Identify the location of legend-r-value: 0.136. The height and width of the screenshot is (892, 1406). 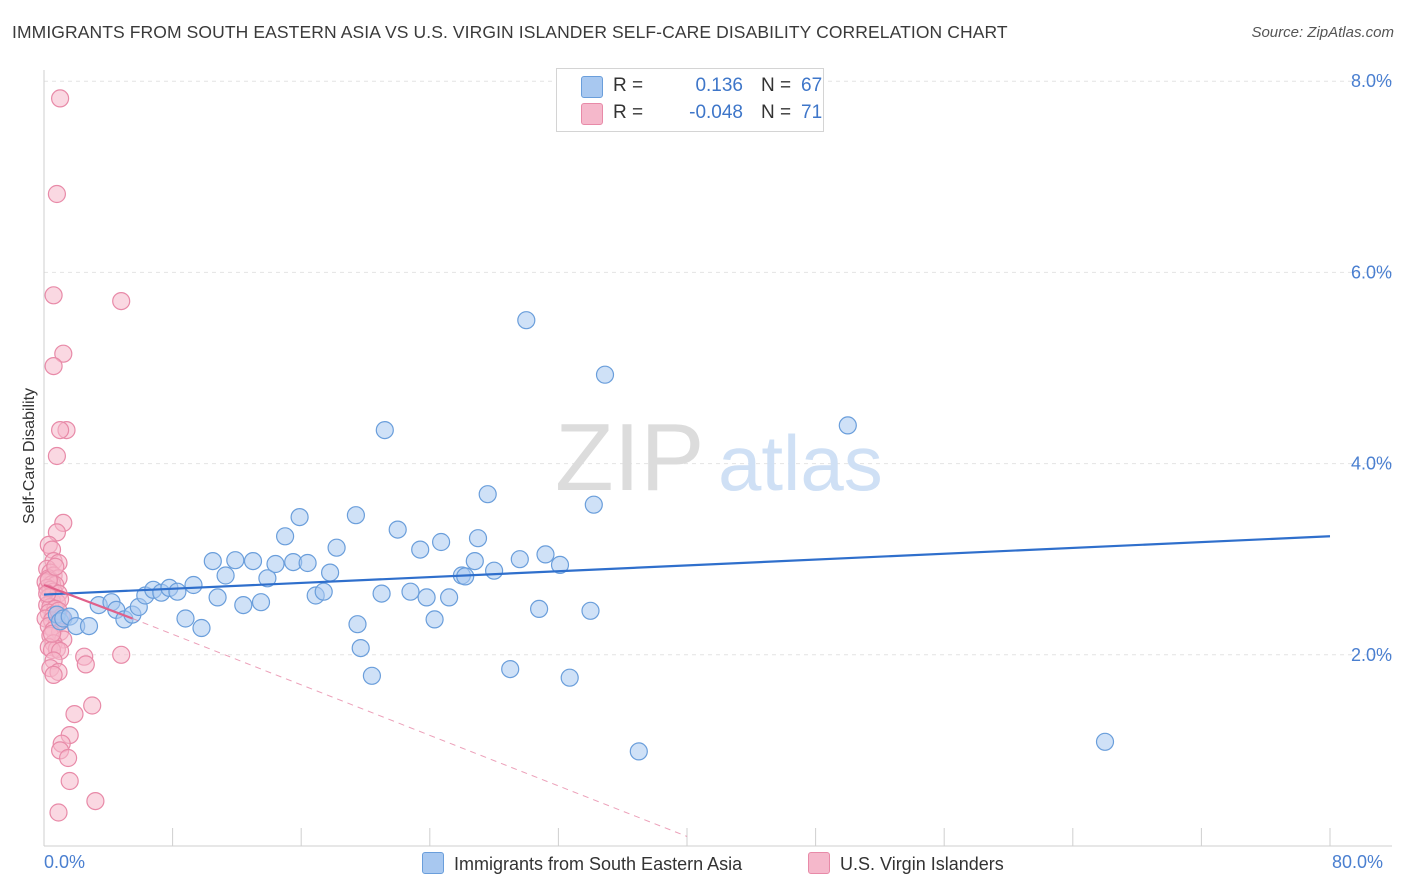
(719, 85).